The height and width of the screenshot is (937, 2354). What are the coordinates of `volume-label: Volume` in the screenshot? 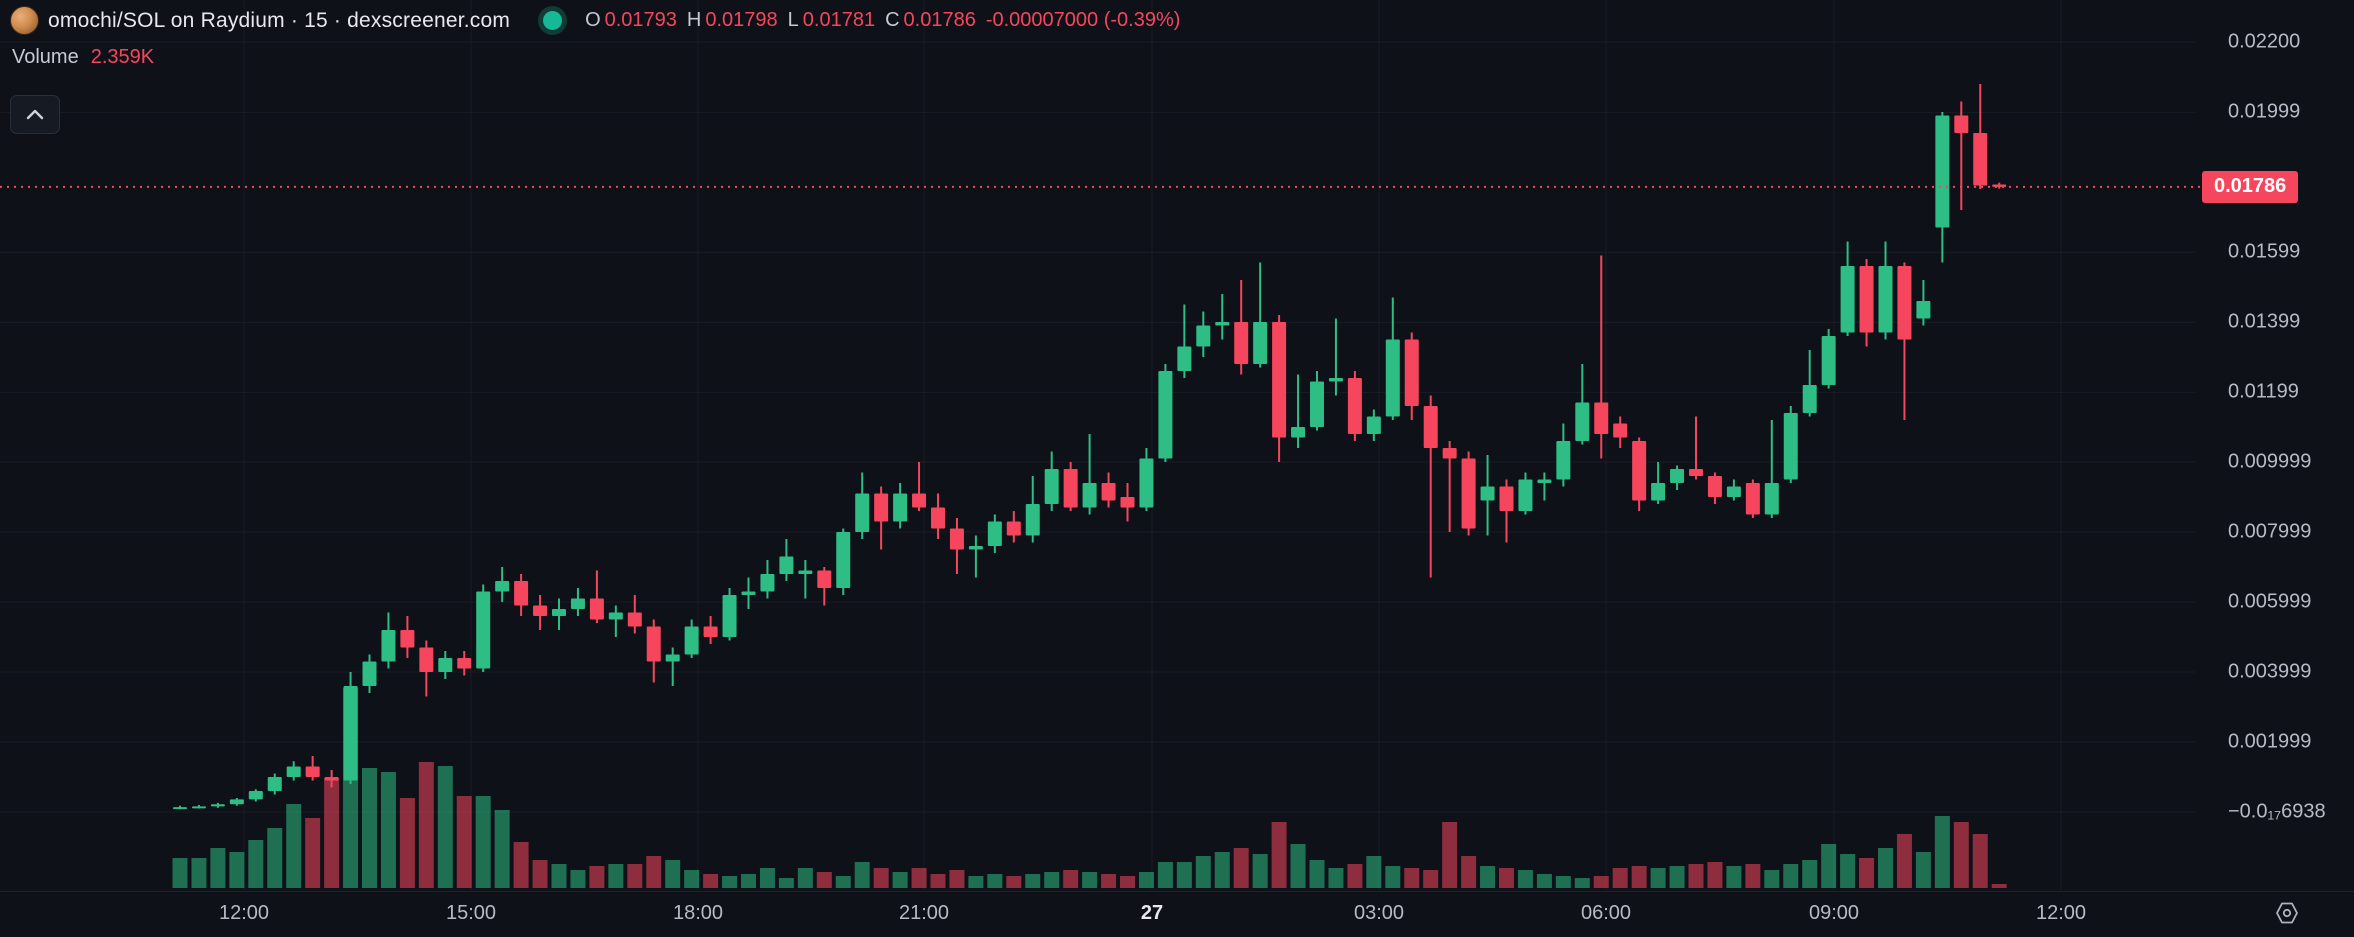 It's located at (45, 57).